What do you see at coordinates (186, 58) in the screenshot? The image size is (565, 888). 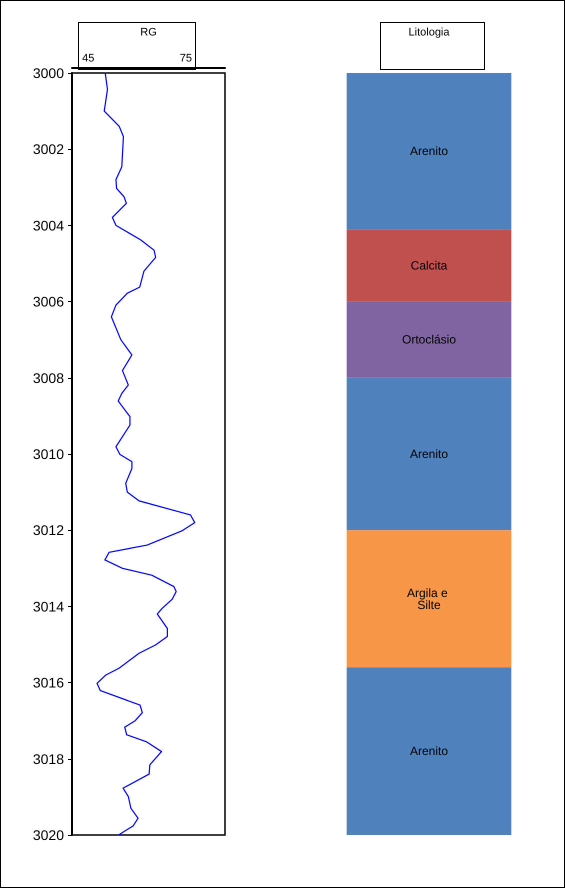 I see `x-tick-label: 75` at bounding box center [186, 58].